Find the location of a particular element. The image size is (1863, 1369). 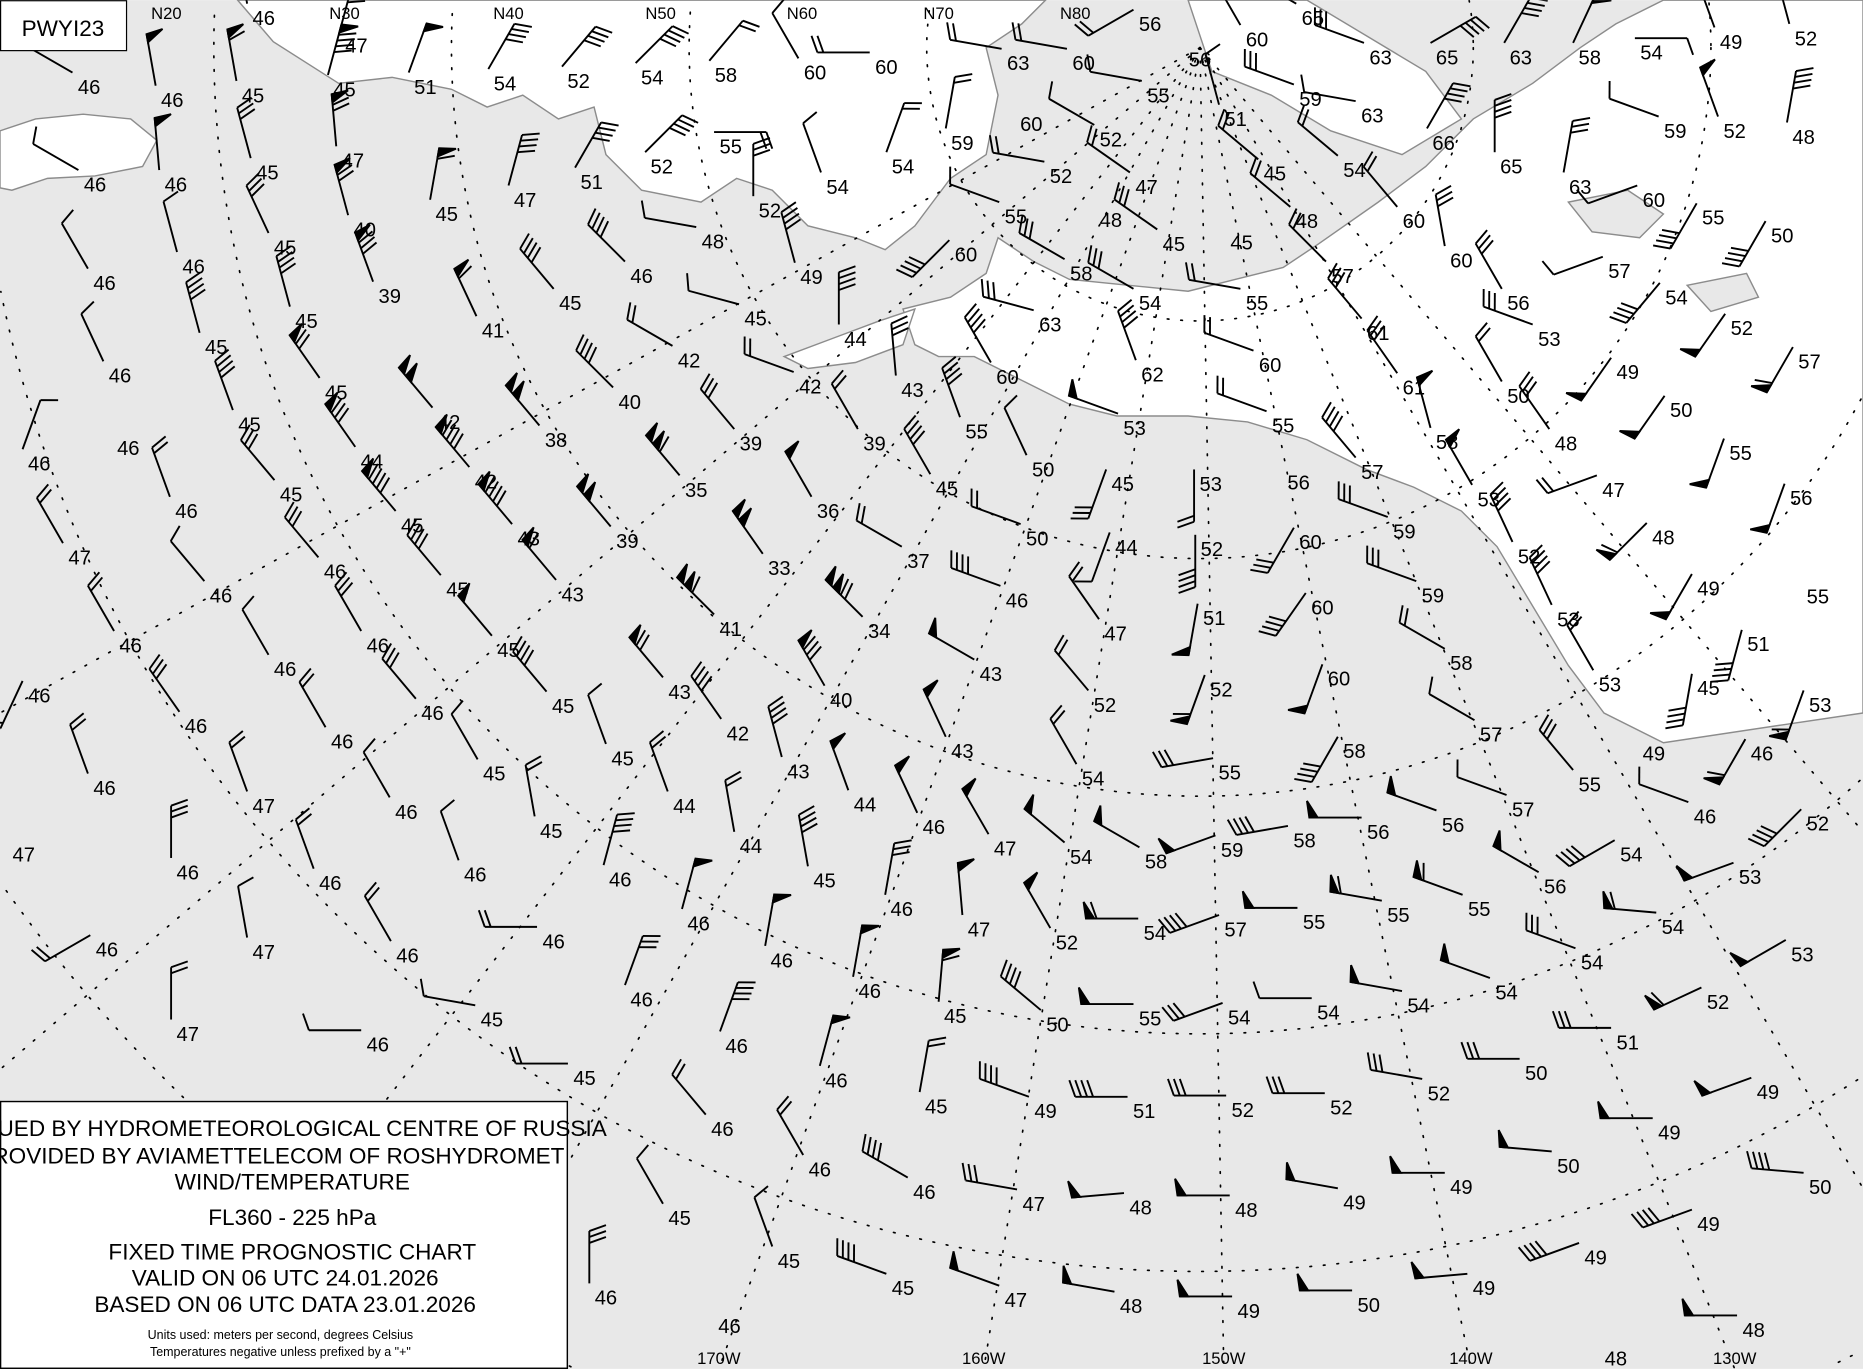

temperature-label: 50 is located at coordinates (1782, 237).